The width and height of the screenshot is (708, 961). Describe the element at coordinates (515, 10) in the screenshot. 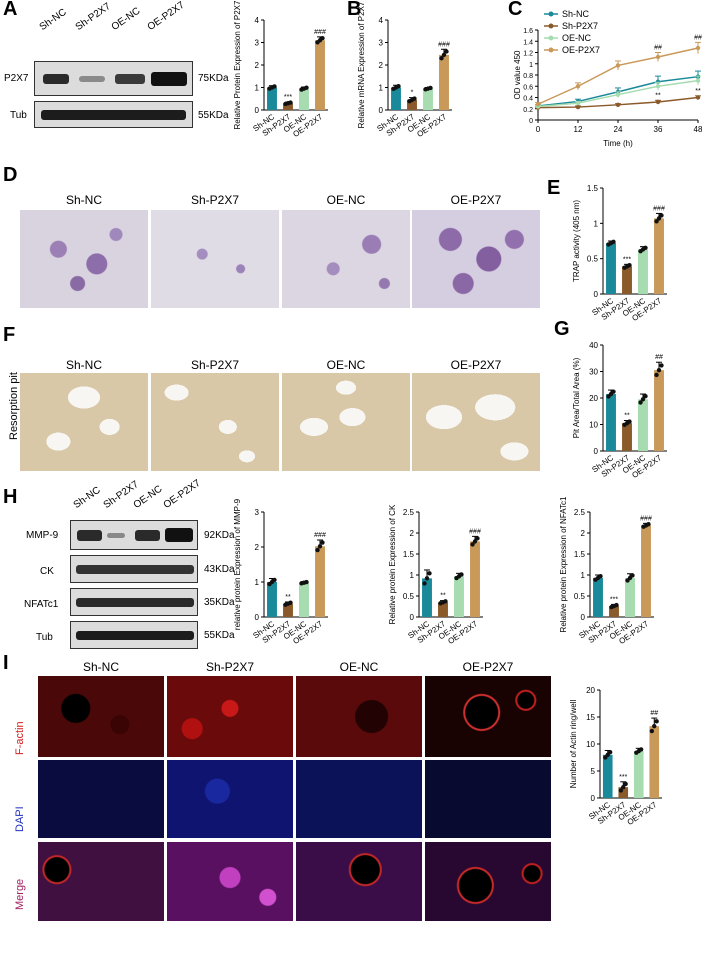

I see `panel-label-c: C` at that location.